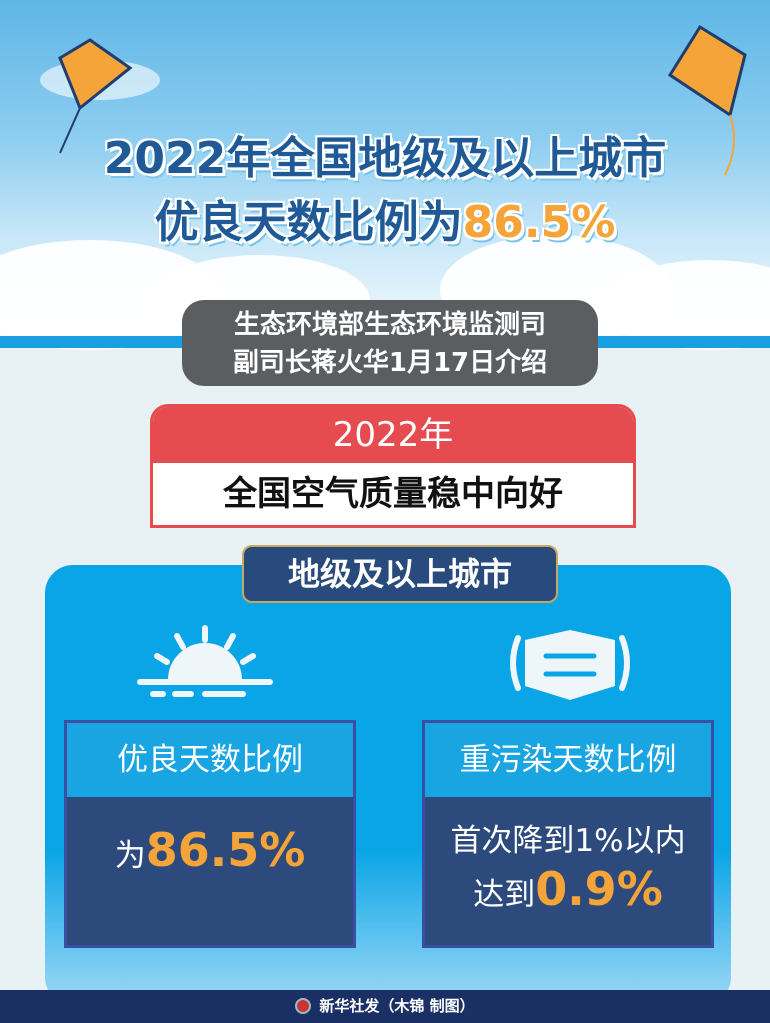  What do you see at coordinates (390, 343) in the screenshot?
I see `subtitle-box: 生态环境部生态环境监测司 副司长蒋火华1月17日介绍` at bounding box center [390, 343].